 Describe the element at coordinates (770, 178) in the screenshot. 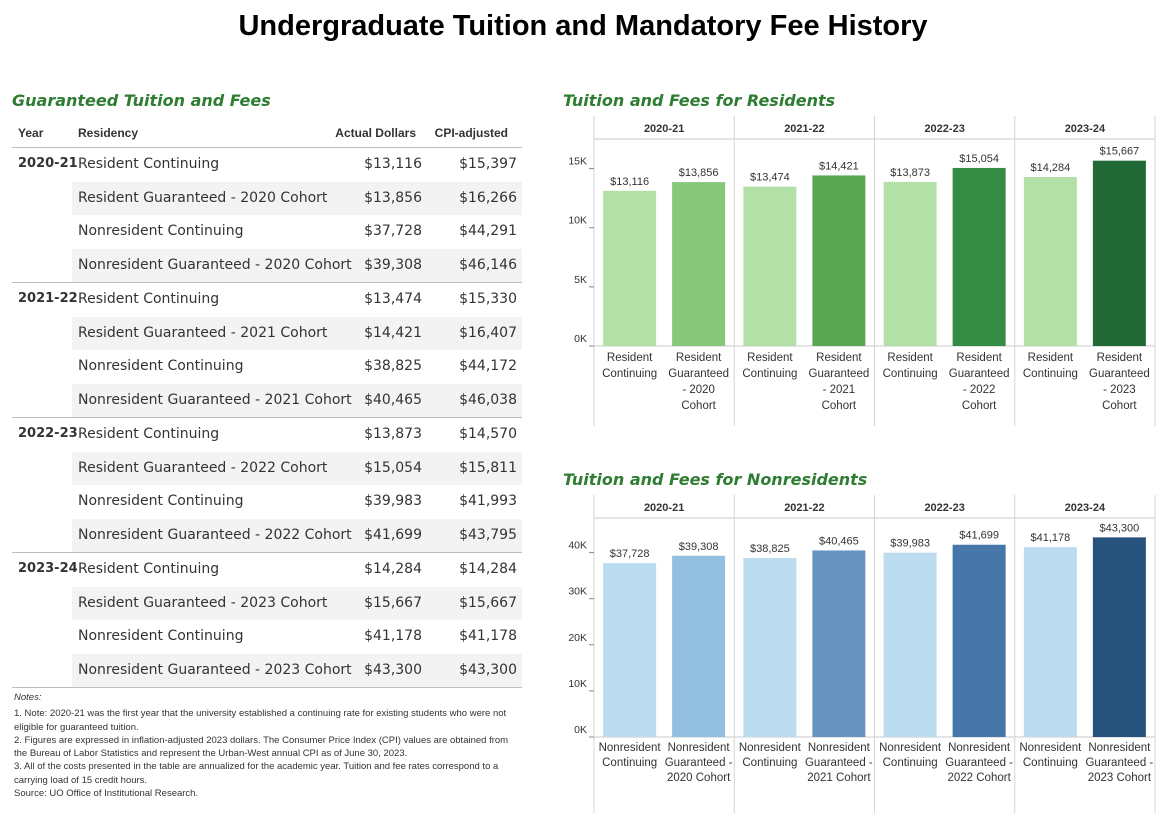

I see `data-label: $13,474` at that location.